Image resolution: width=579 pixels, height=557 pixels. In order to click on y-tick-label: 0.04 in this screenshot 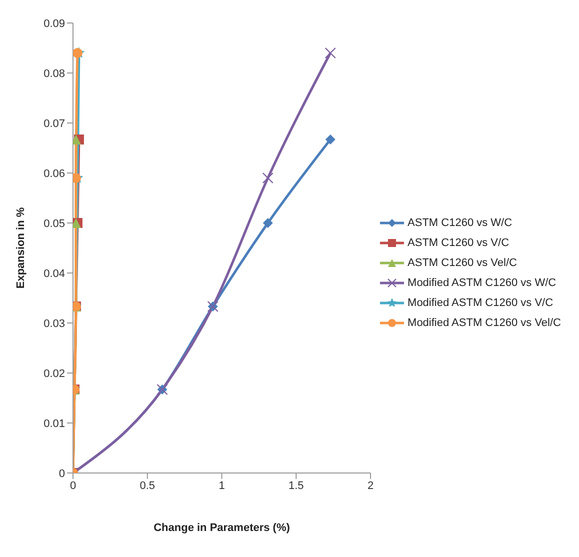, I will do `click(54, 274)`.